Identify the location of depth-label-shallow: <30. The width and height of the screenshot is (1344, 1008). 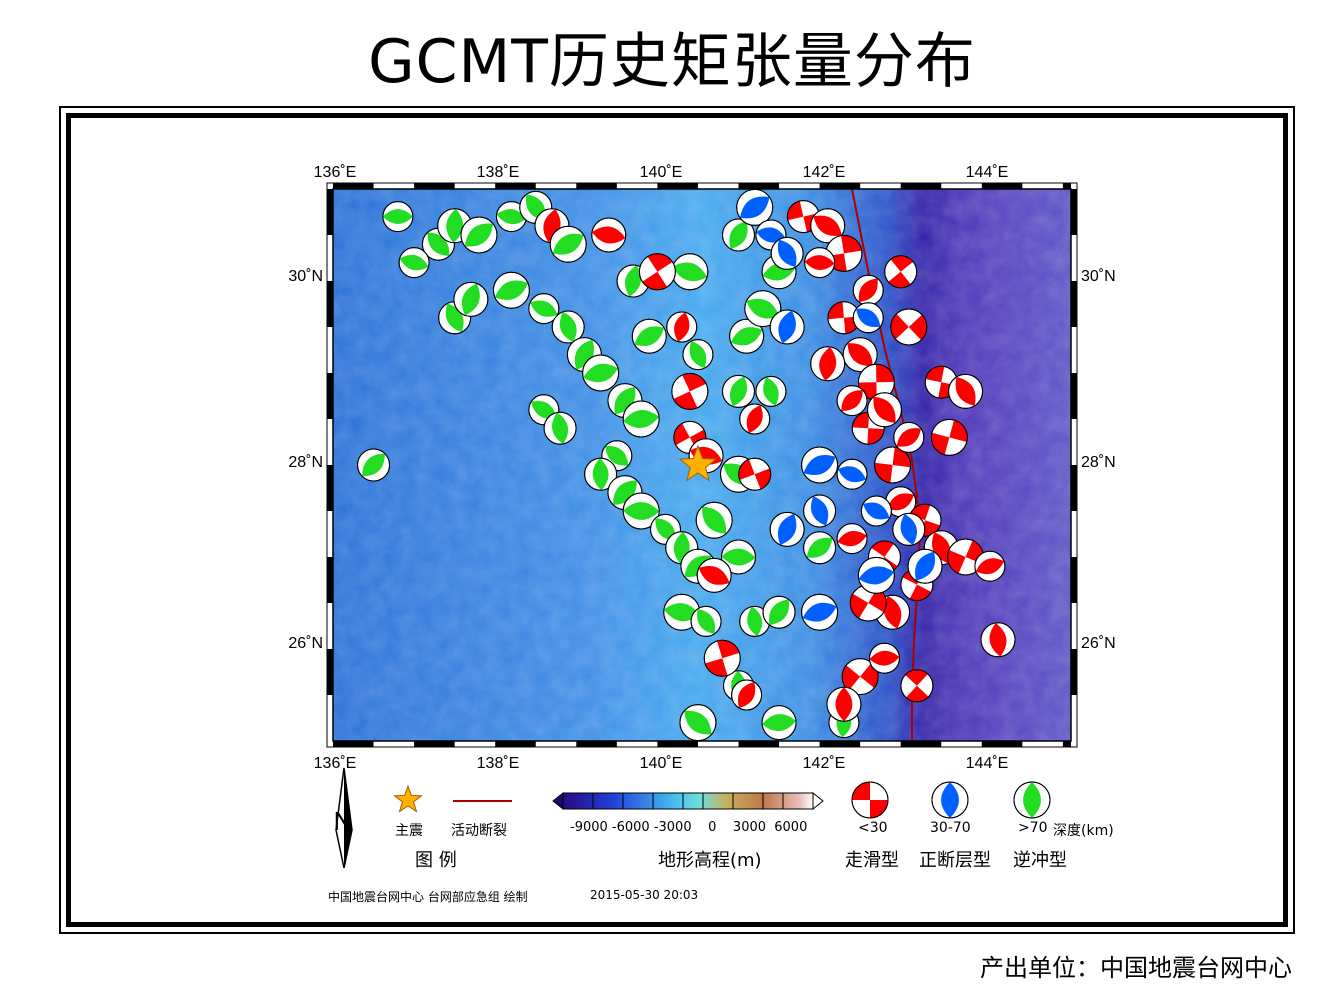
(873, 828).